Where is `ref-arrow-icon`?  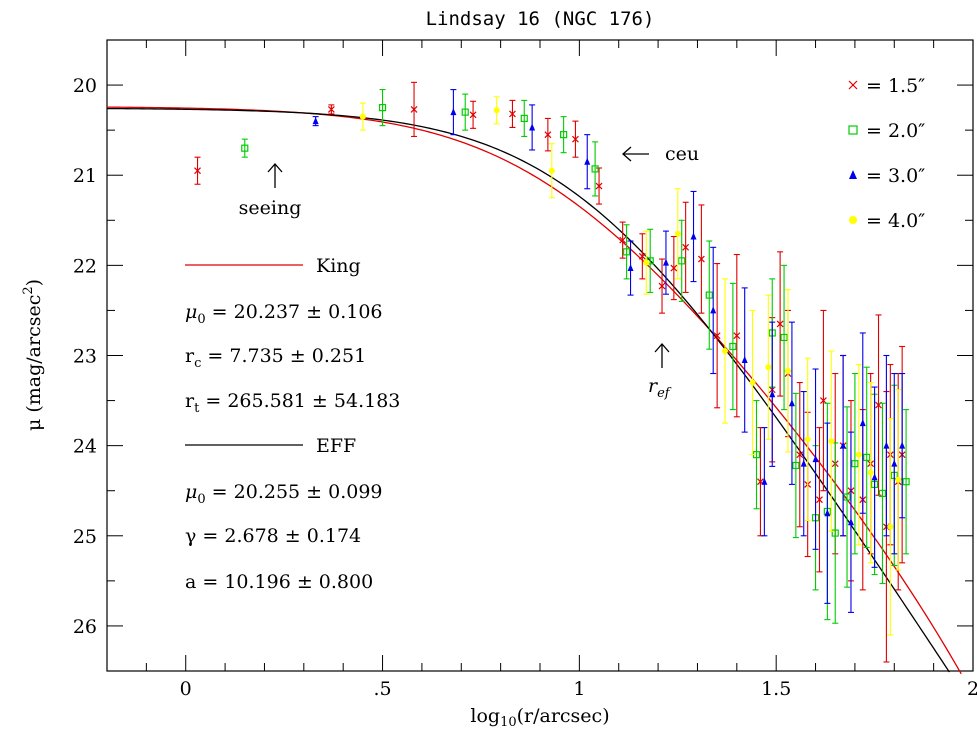
ref-arrow-icon is located at coordinates (662, 355).